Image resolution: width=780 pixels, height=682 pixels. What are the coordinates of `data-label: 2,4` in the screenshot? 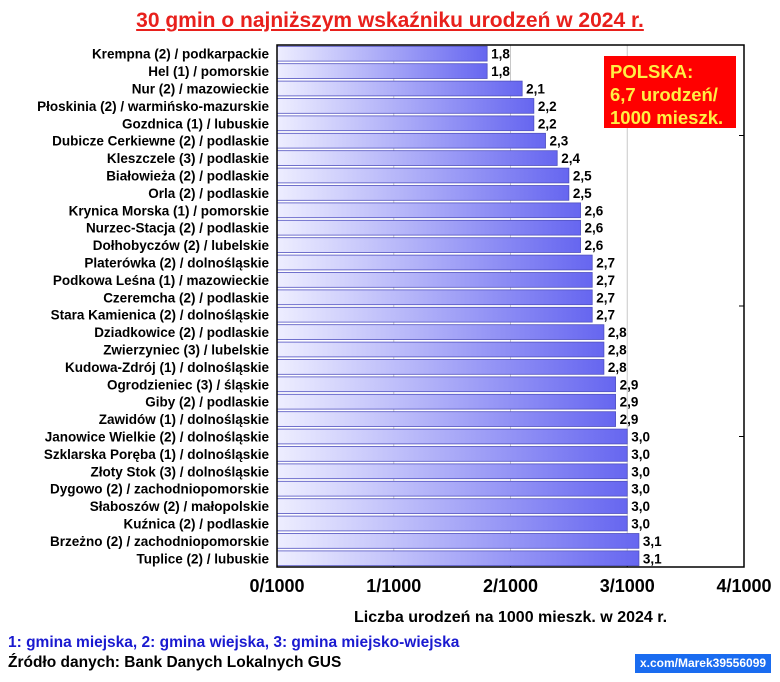 It's located at (570, 158).